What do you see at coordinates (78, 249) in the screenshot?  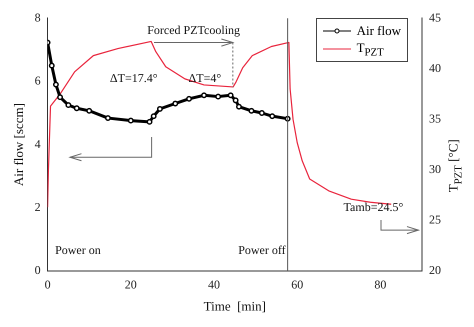 I see `annotation: Power on` at bounding box center [78, 249].